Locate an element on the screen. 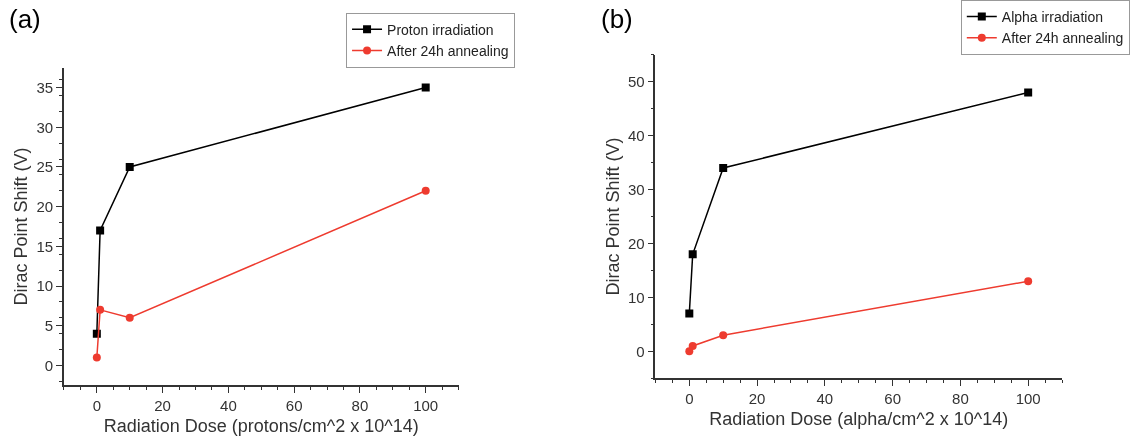 The width and height of the screenshot is (1130, 448). y-tick-label: 5 is located at coordinates (49, 325).